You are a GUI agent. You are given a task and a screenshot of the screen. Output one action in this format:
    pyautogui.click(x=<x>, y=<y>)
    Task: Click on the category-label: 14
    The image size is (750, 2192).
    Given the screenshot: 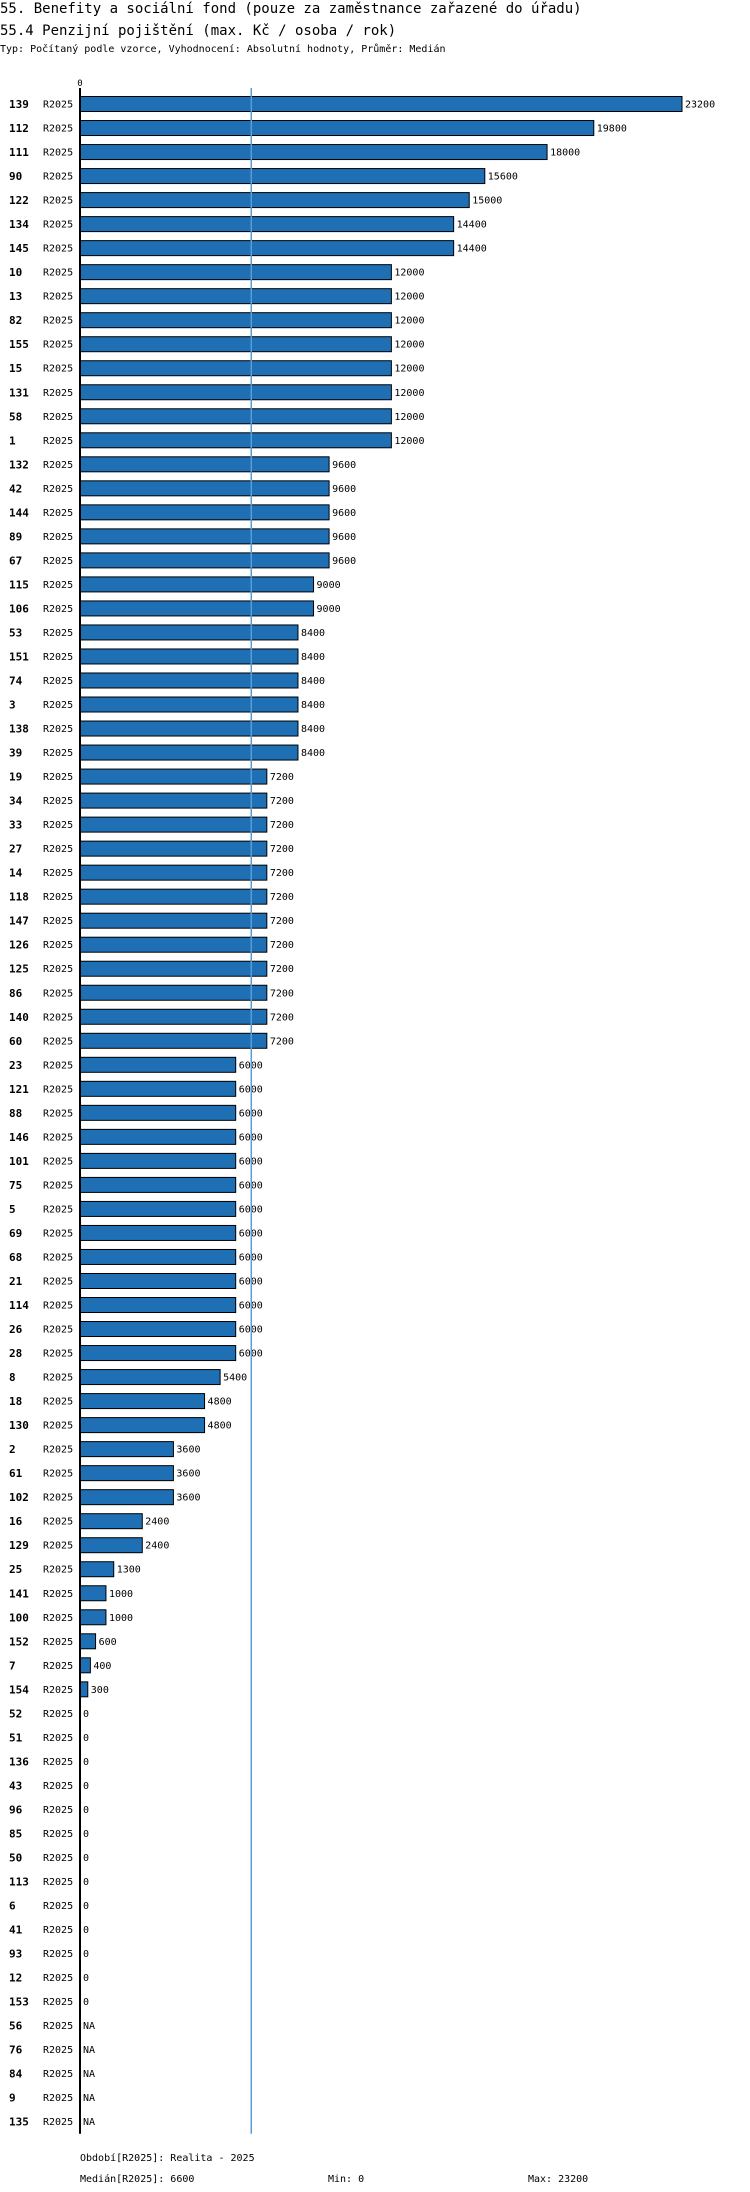 What is the action you would take?
    pyautogui.click(x=16, y=873)
    